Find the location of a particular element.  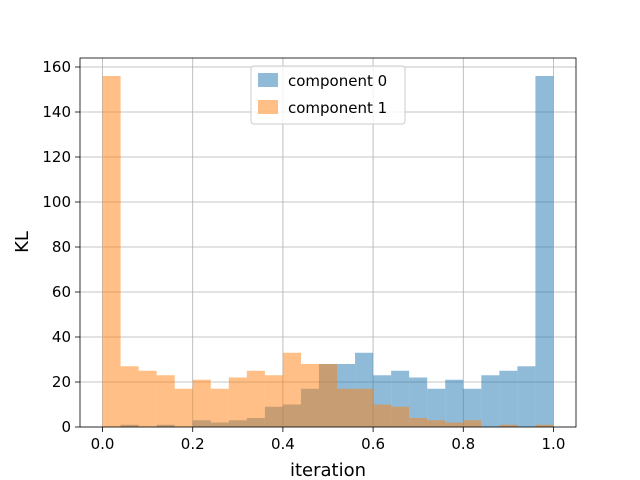

y-tick-label: 160 is located at coordinates (56, 67).